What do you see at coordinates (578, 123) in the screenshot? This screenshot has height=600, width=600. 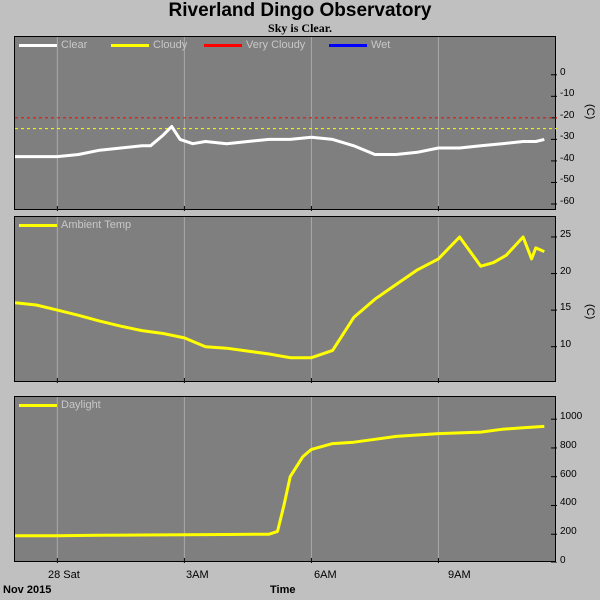 I see `sky-temp-axis: (C) 0 -10 -20 -30 -40 -50 -60` at bounding box center [578, 123].